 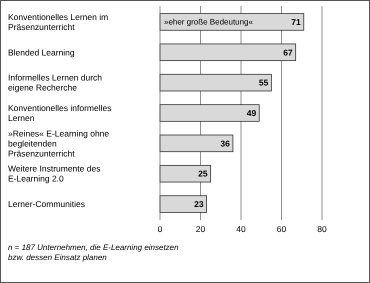 I want to click on data-label: 71, so click(x=296, y=21).